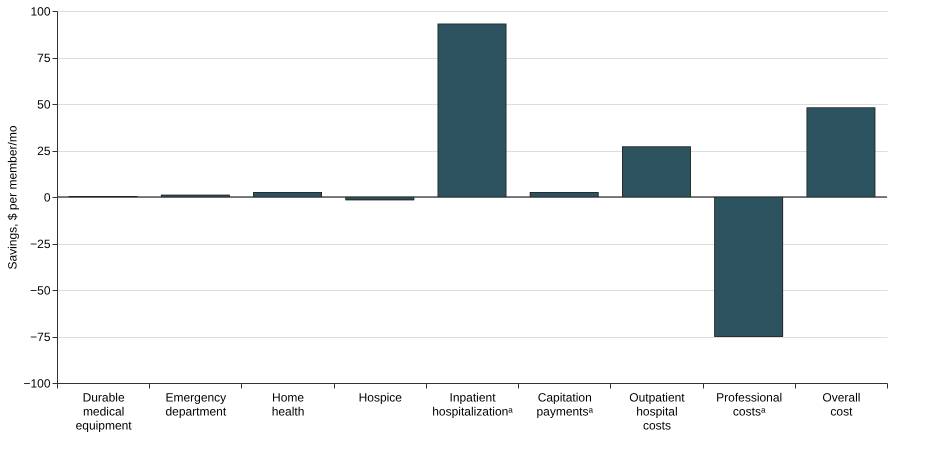 This screenshot has width=925, height=457. Describe the element at coordinates (47, 197) in the screenshot. I see `y-tick-label: 0` at that location.